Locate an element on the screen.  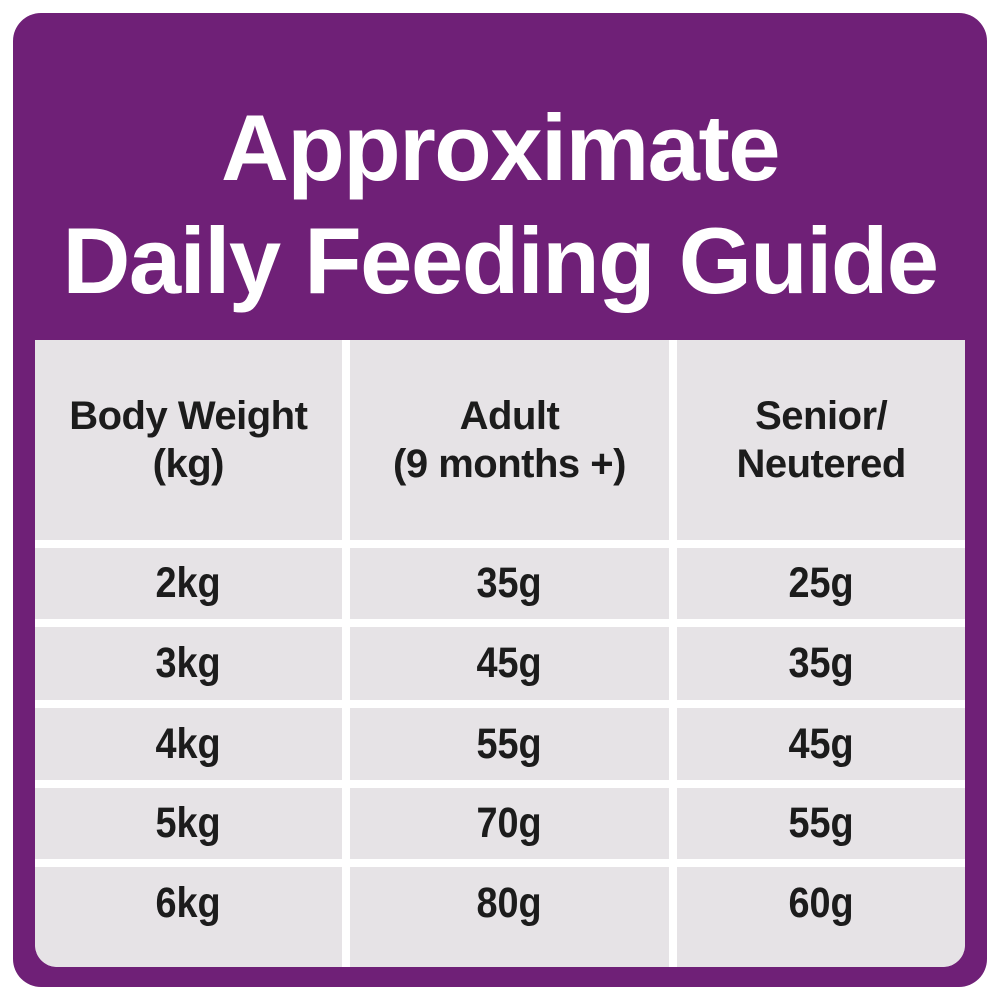
column-header-body-weight: Body Weight (kg) is located at coordinates (188, 440).